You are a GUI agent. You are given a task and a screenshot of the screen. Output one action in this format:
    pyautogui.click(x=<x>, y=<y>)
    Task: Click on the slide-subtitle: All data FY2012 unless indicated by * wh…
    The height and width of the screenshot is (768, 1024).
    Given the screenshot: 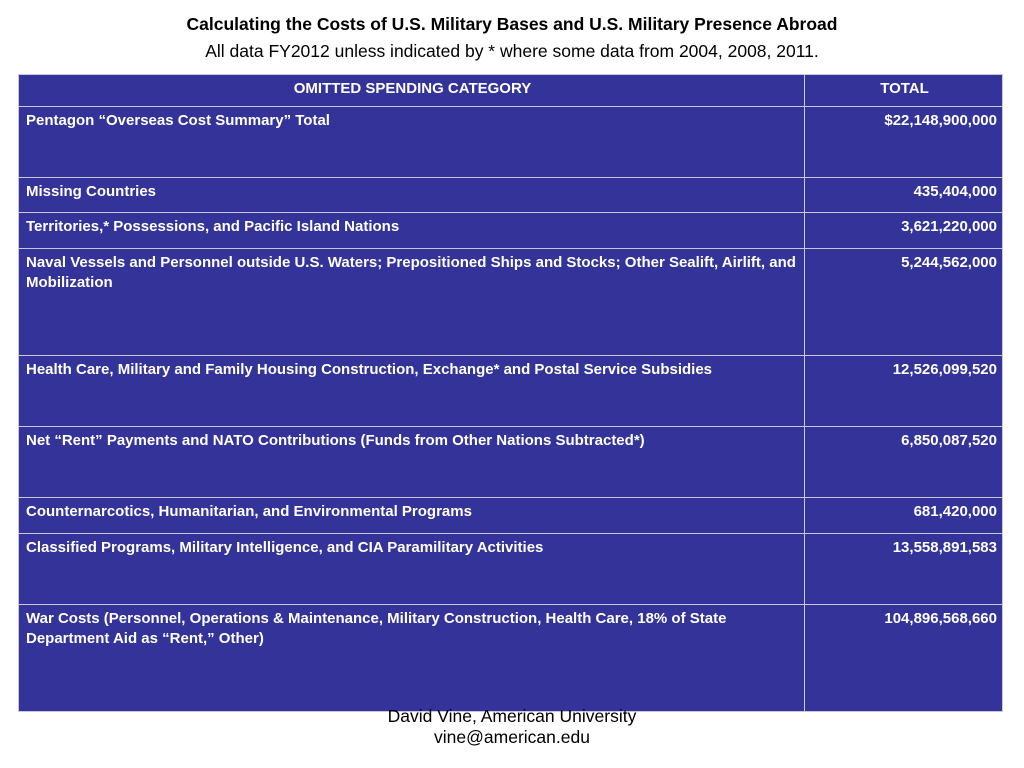 What is the action you would take?
    pyautogui.click(x=512, y=51)
    